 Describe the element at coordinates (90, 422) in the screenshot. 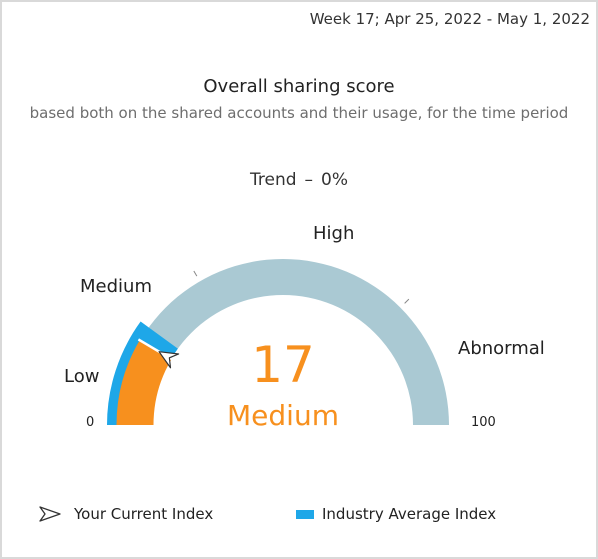

I see `range-min-label: 0` at that location.